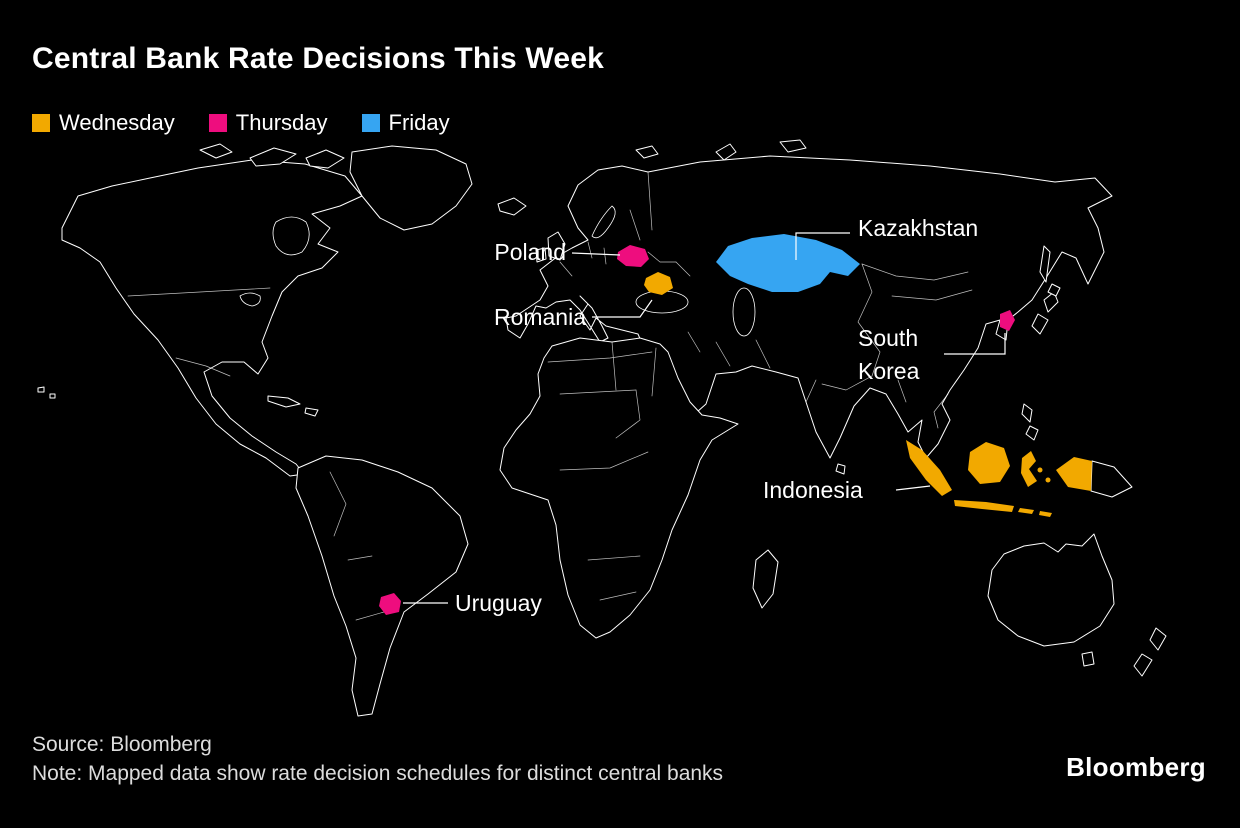  I want to click on legend-label-wednesday: Wednesday, so click(117, 122).